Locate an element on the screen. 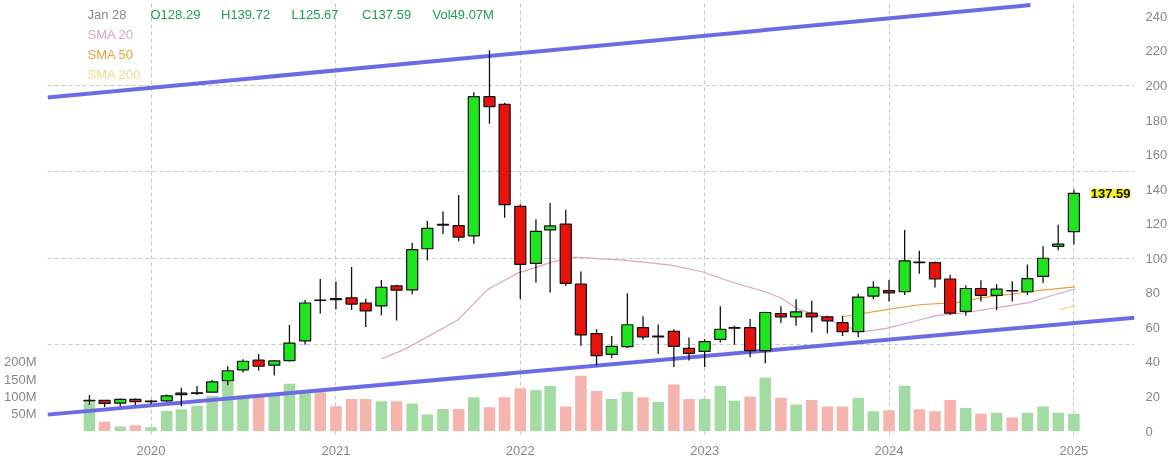 This screenshot has height=457, width=1170. text: SMA 20 is located at coordinates (110, 34).